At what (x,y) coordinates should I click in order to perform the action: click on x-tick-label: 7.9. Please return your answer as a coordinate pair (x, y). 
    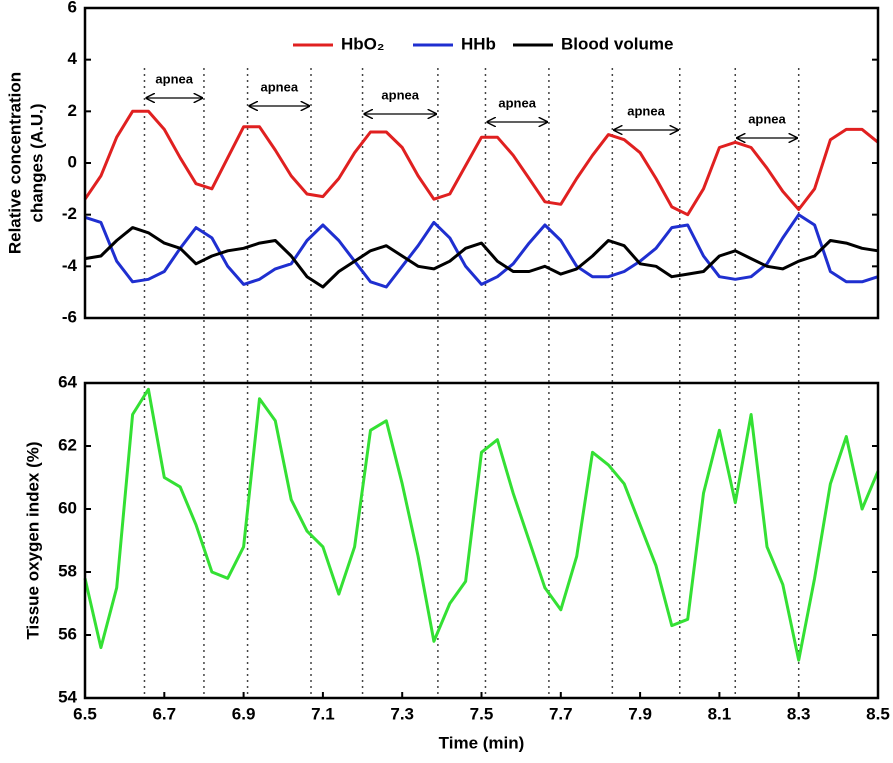
    Looking at the image, I should click on (640, 713).